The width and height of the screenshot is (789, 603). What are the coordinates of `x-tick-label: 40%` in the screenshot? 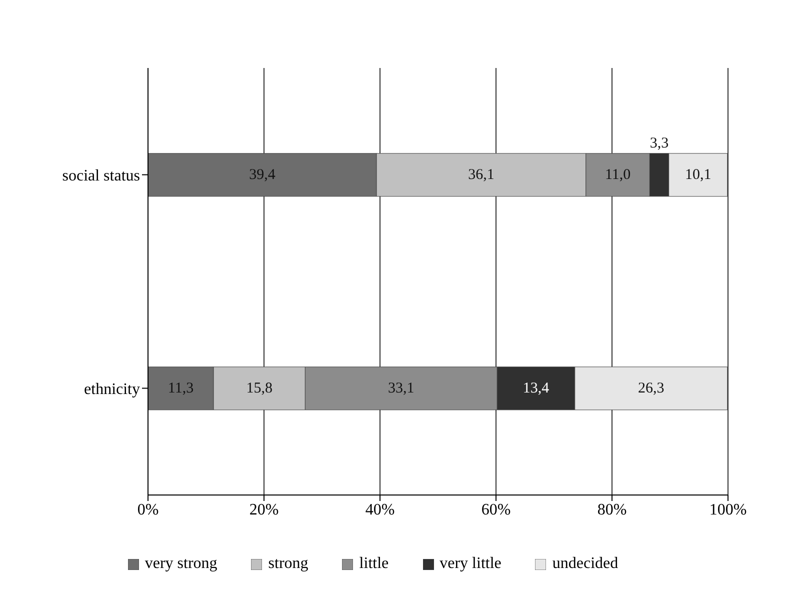 It's located at (380, 509).